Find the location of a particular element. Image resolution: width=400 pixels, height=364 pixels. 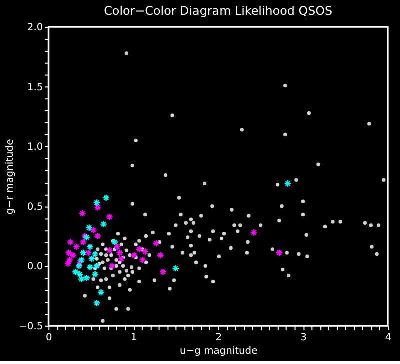

y-tick-label: 0.5 is located at coordinates (35, 207).